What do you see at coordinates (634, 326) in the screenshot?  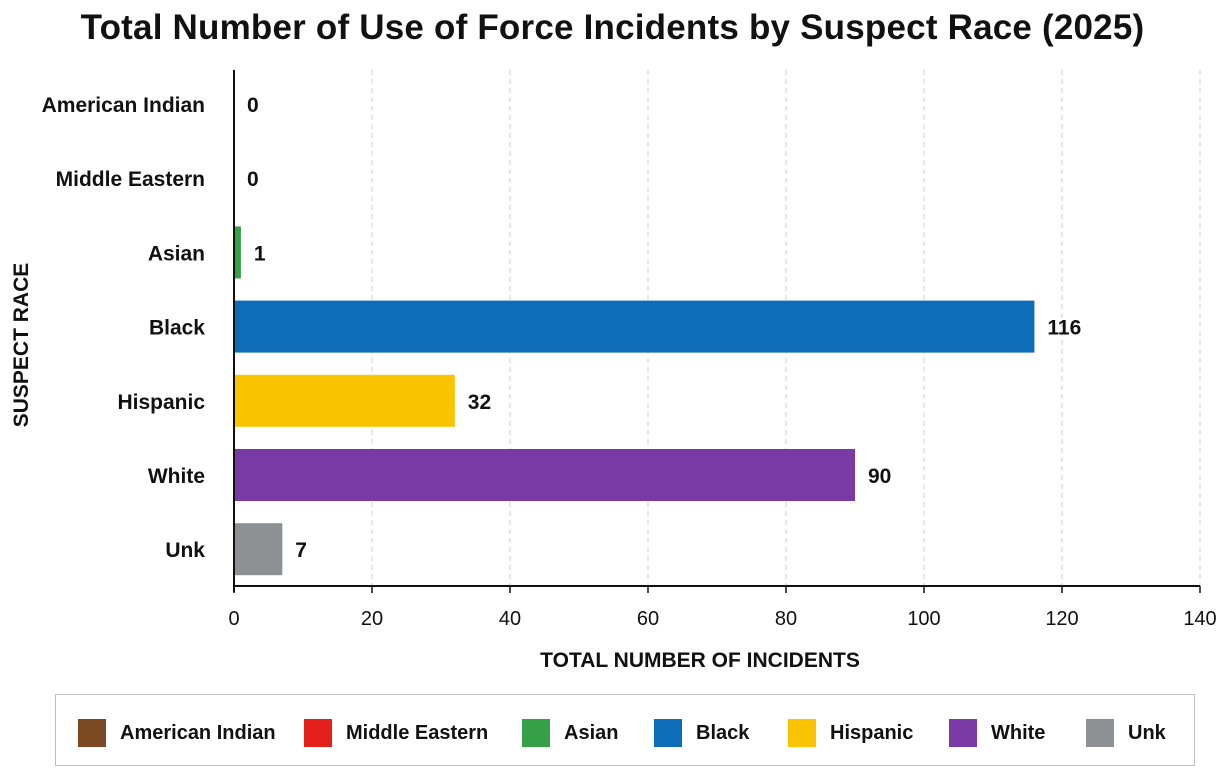 I see `bar-black` at bounding box center [634, 326].